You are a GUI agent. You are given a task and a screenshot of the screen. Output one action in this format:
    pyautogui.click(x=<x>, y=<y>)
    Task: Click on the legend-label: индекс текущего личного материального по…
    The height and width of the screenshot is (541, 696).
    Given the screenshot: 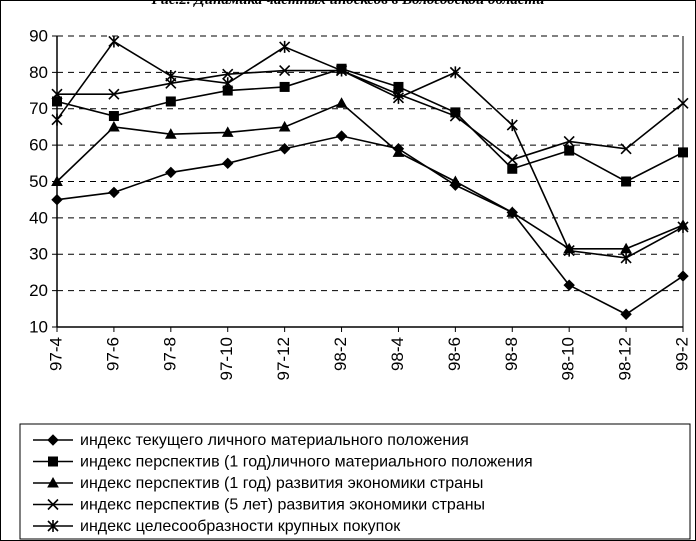 What is the action you would take?
    pyautogui.click(x=274, y=440)
    